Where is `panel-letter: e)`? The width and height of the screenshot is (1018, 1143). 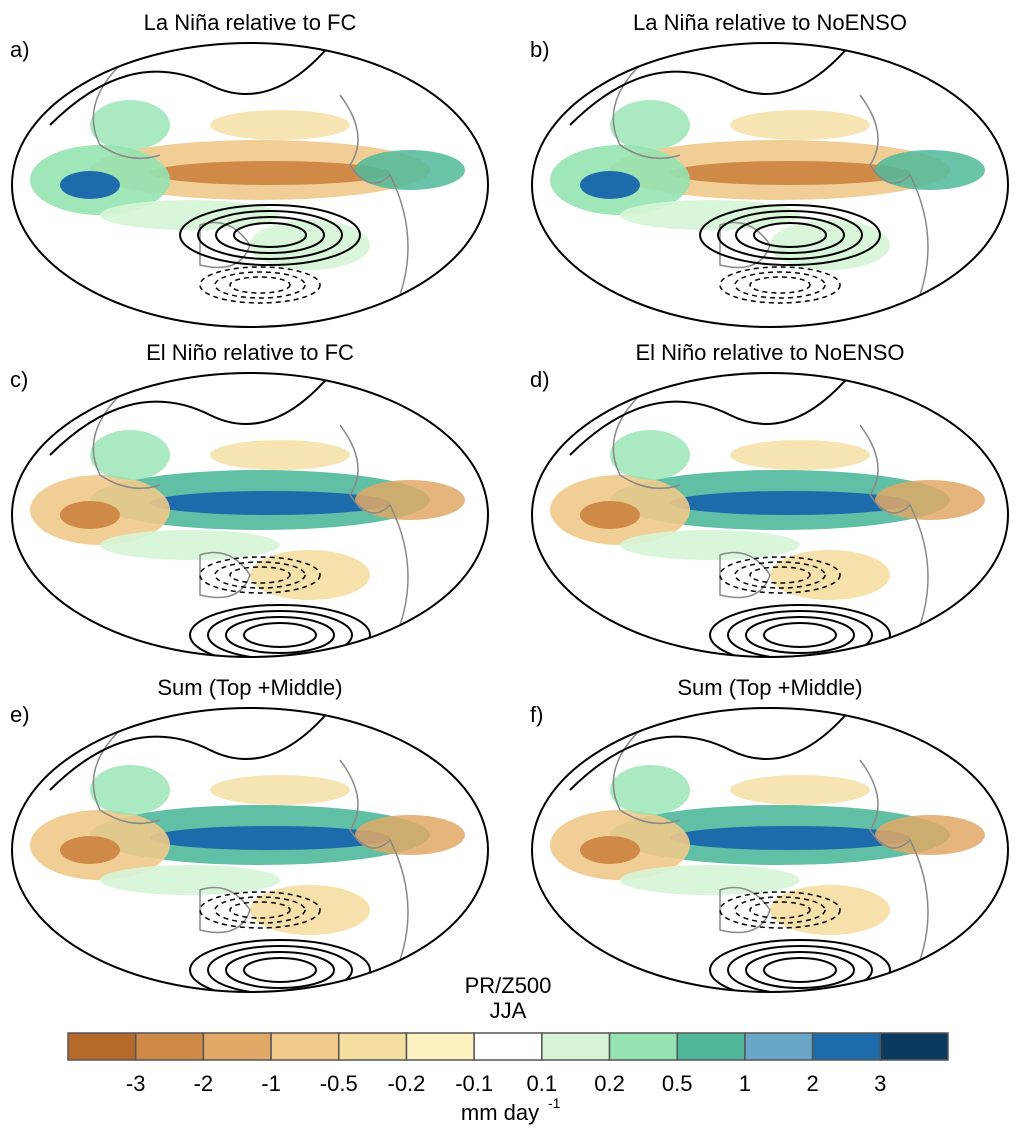
panel-letter: e) is located at coordinates (20, 714).